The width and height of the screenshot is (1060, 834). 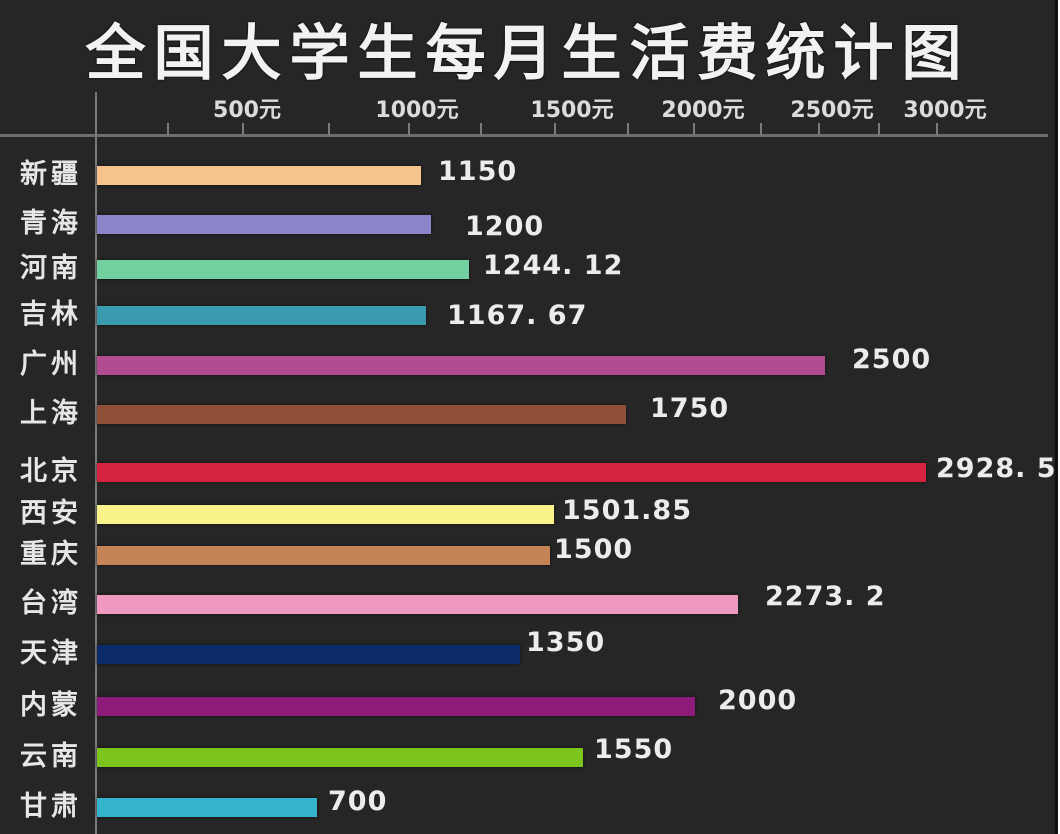 I want to click on bar-row: 台湾 2273. 2, so click(x=527, y=600).